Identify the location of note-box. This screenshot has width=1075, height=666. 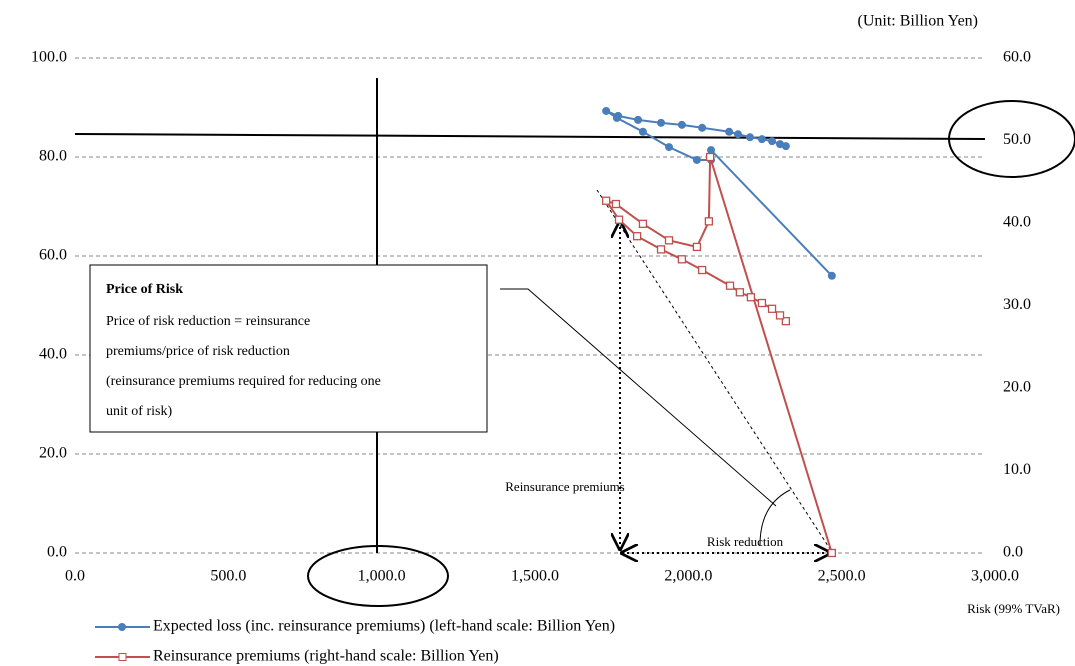
(288, 348).